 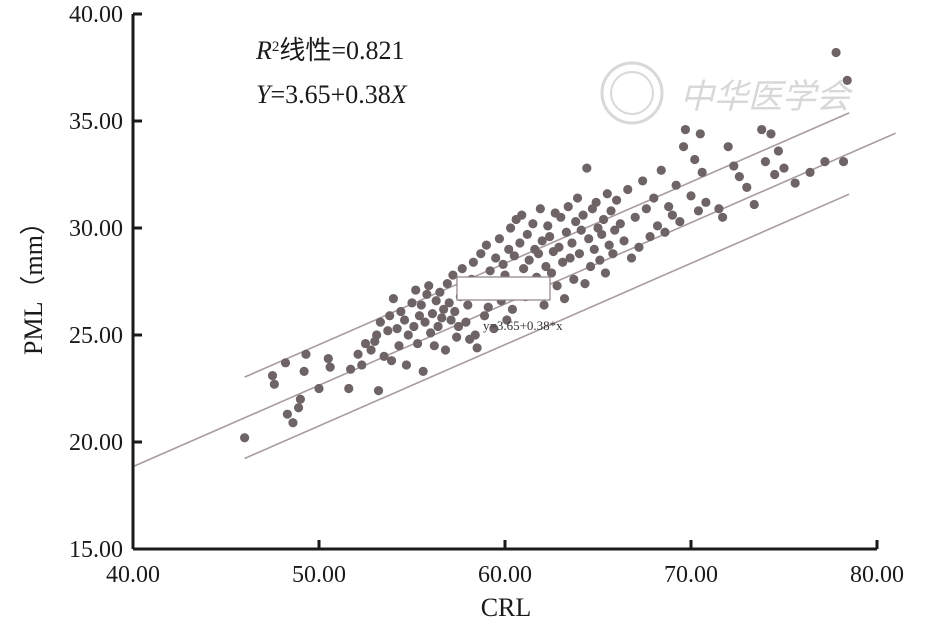 What do you see at coordinates (263, 50) in the screenshot?
I see `r2-symbol: R` at bounding box center [263, 50].